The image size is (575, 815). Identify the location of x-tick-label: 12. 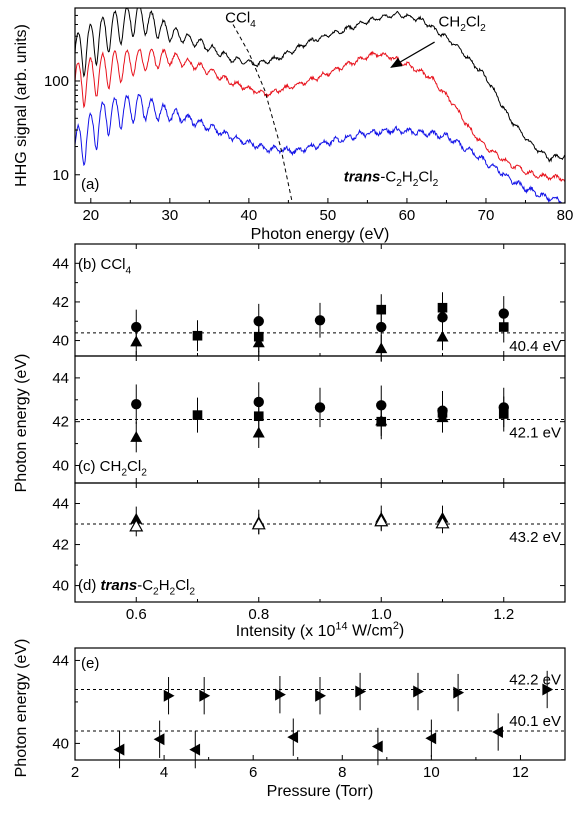
(520, 772).